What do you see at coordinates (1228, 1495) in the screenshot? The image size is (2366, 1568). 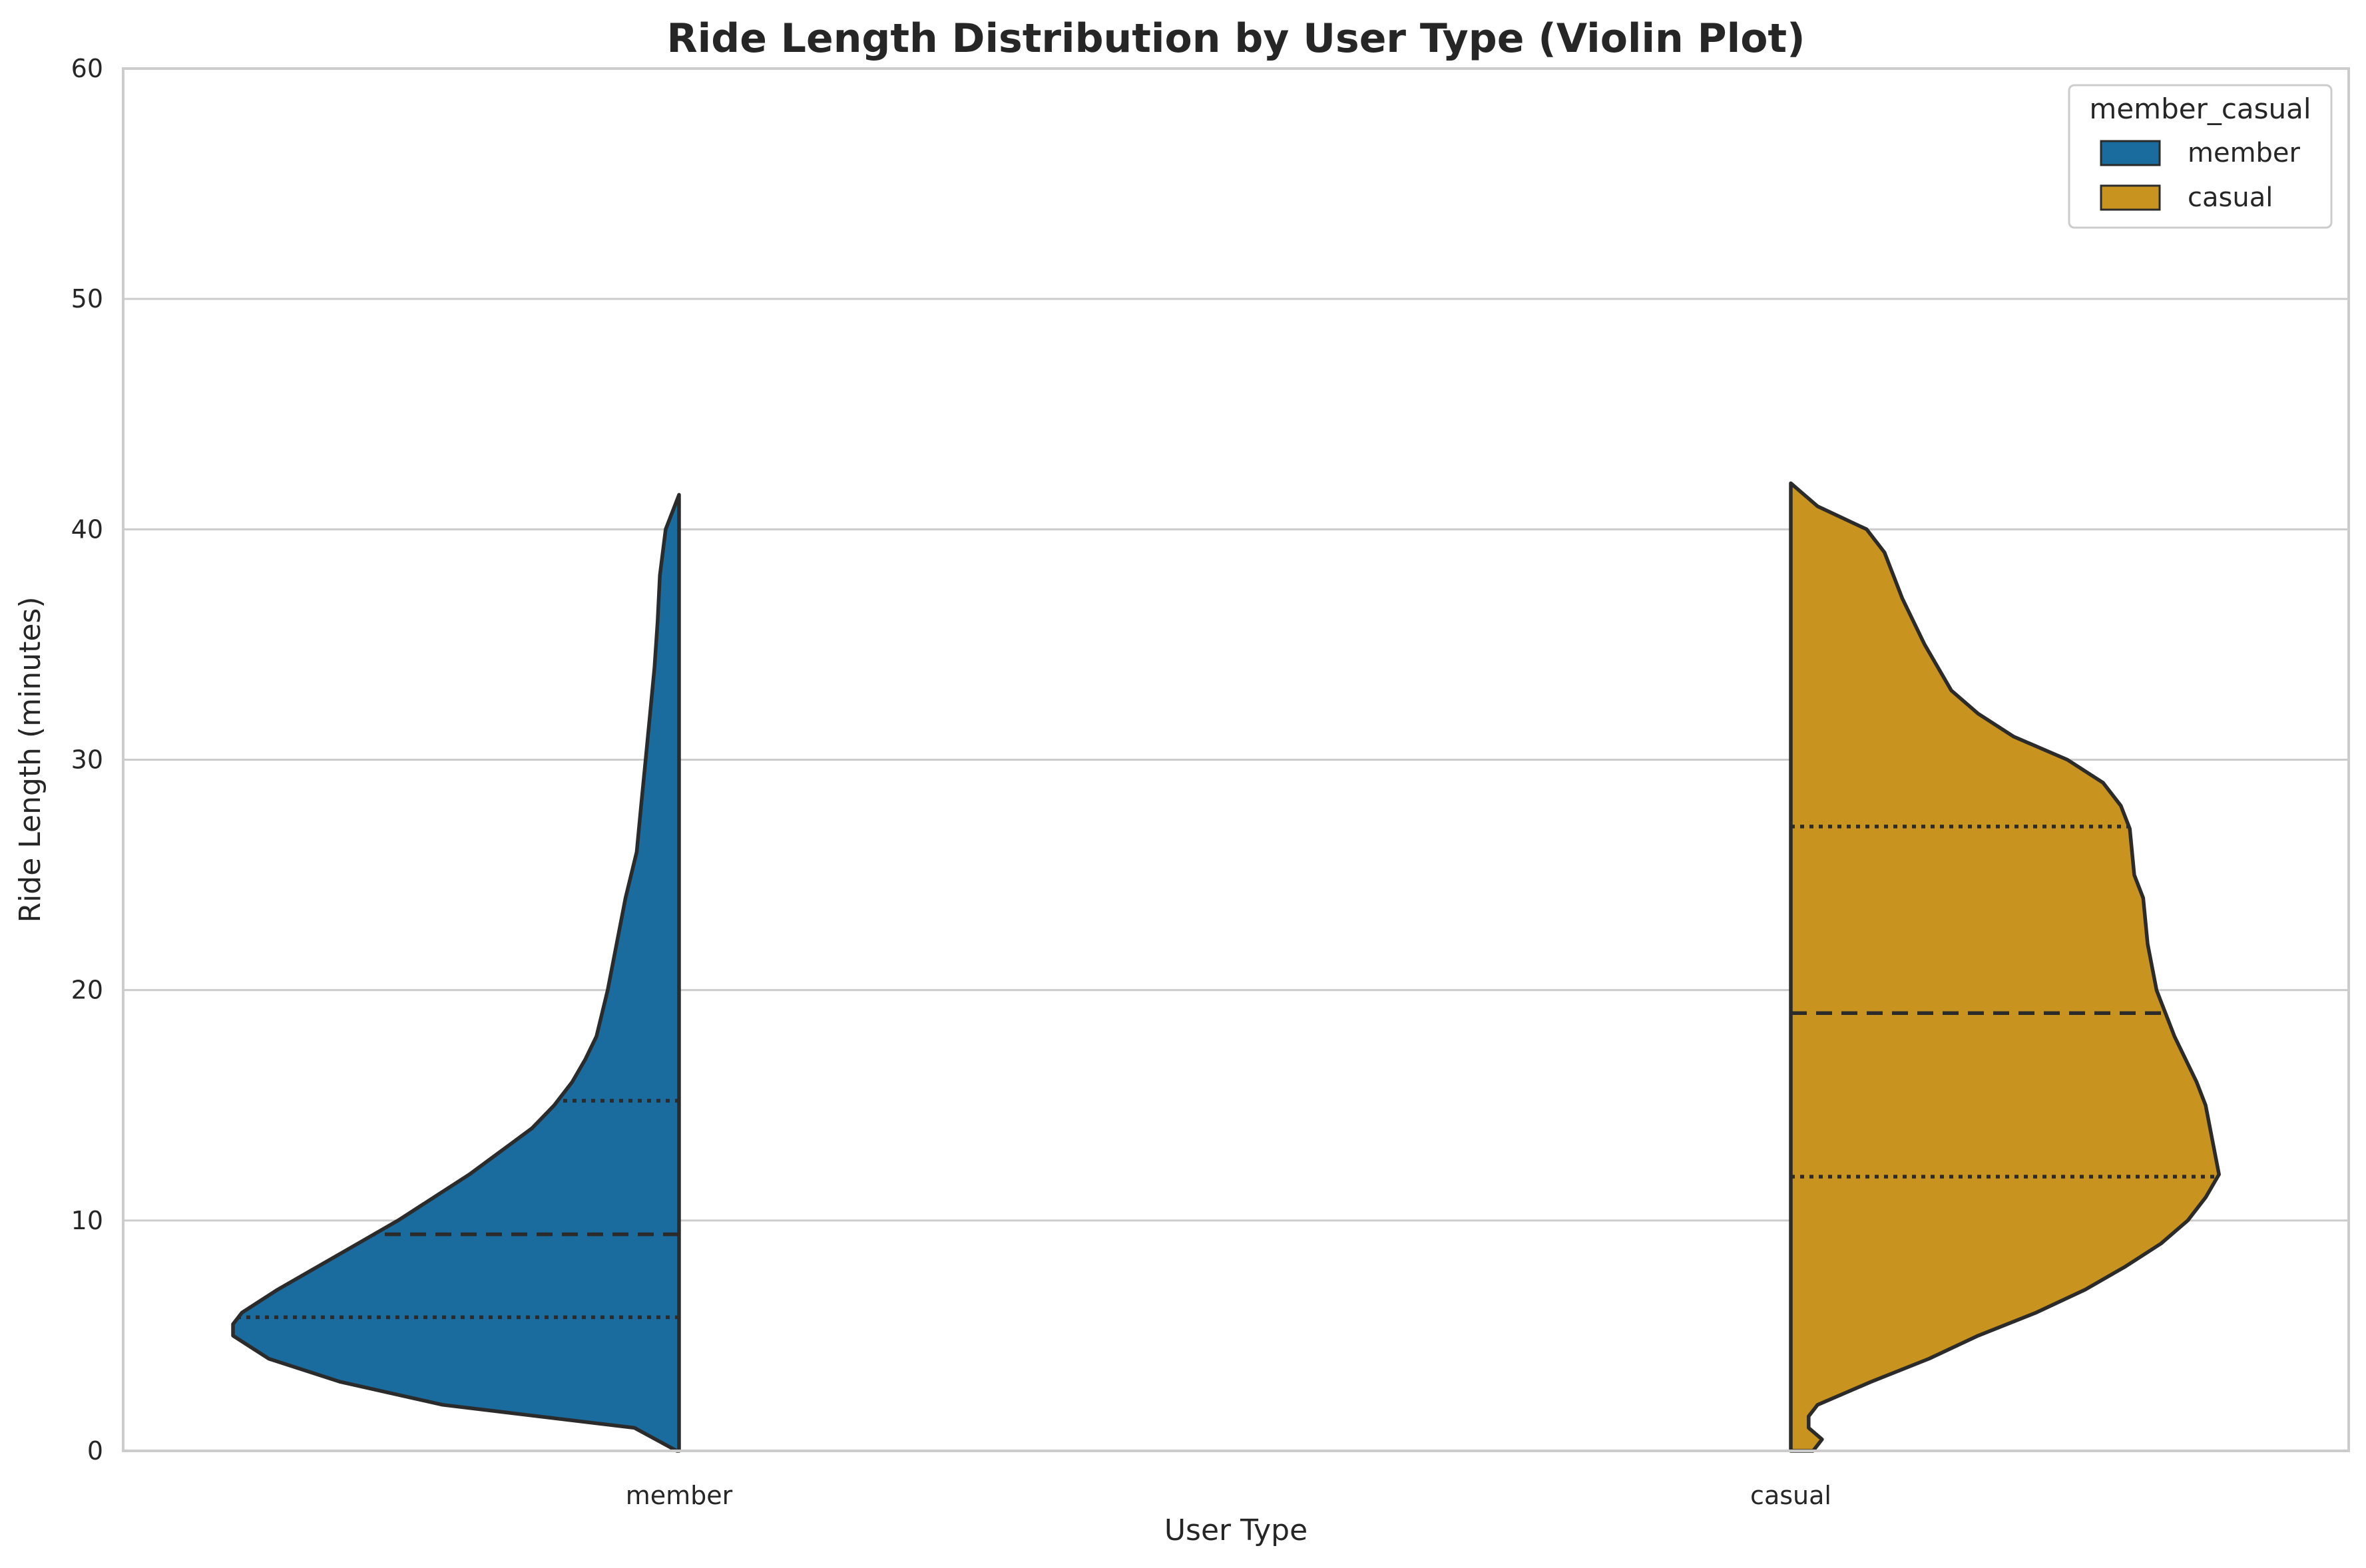 I see `x-axis-ticks: member casual` at bounding box center [1228, 1495].